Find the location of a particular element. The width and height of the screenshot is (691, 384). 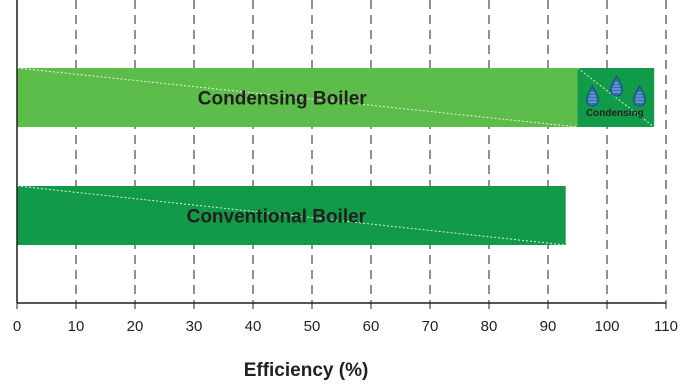

extension-label: Condensing is located at coordinates (615, 113).